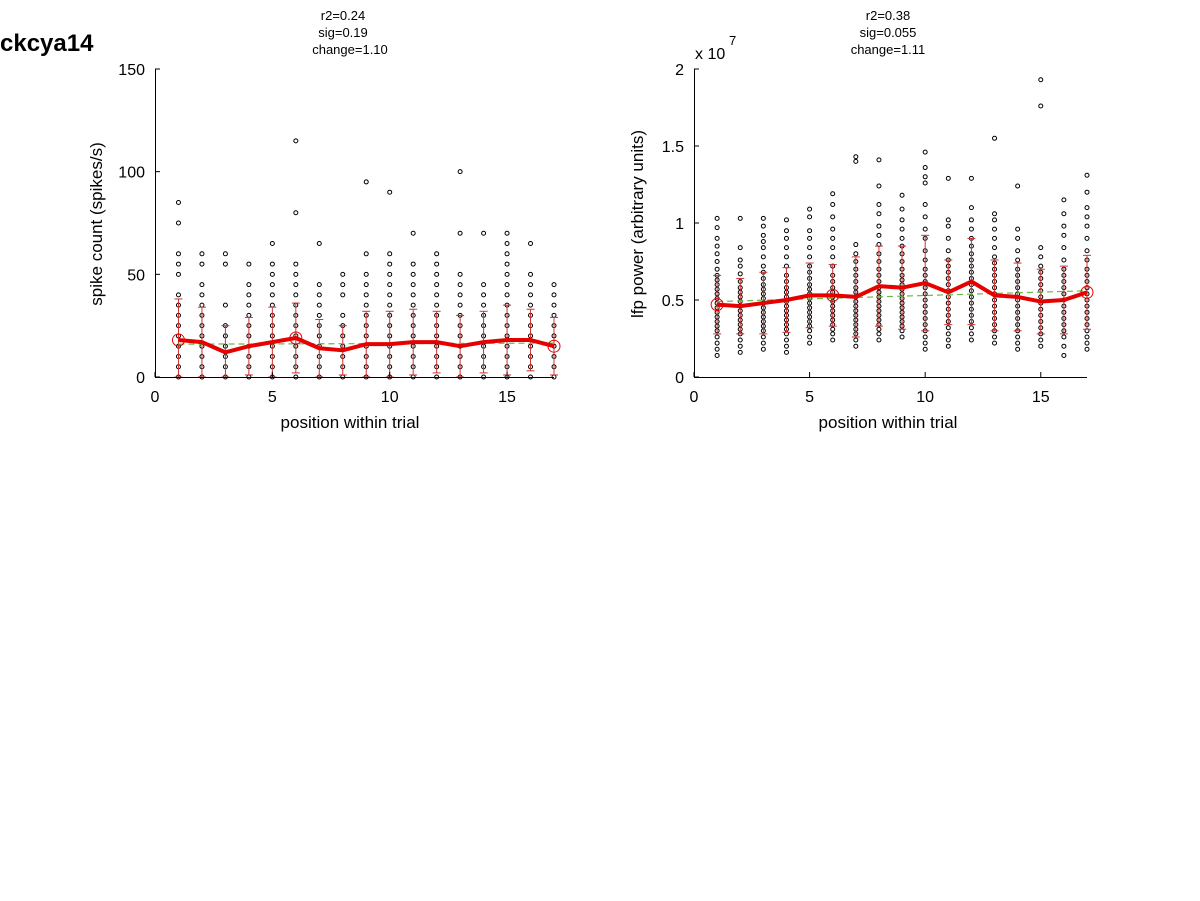  What do you see at coordinates (343, 32) in the screenshot?
I see `stat-sig: sig=0.19` at bounding box center [343, 32].